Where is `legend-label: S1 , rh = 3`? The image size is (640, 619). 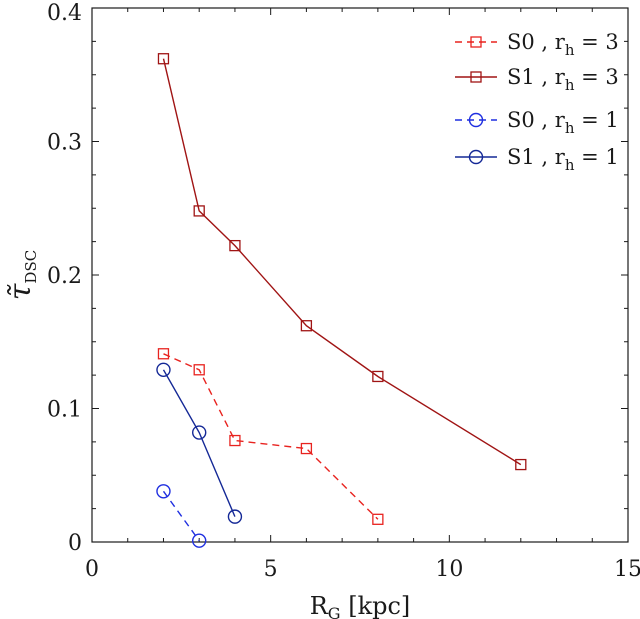 legend-label: S1 , rh = 3 is located at coordinates (563, 79).